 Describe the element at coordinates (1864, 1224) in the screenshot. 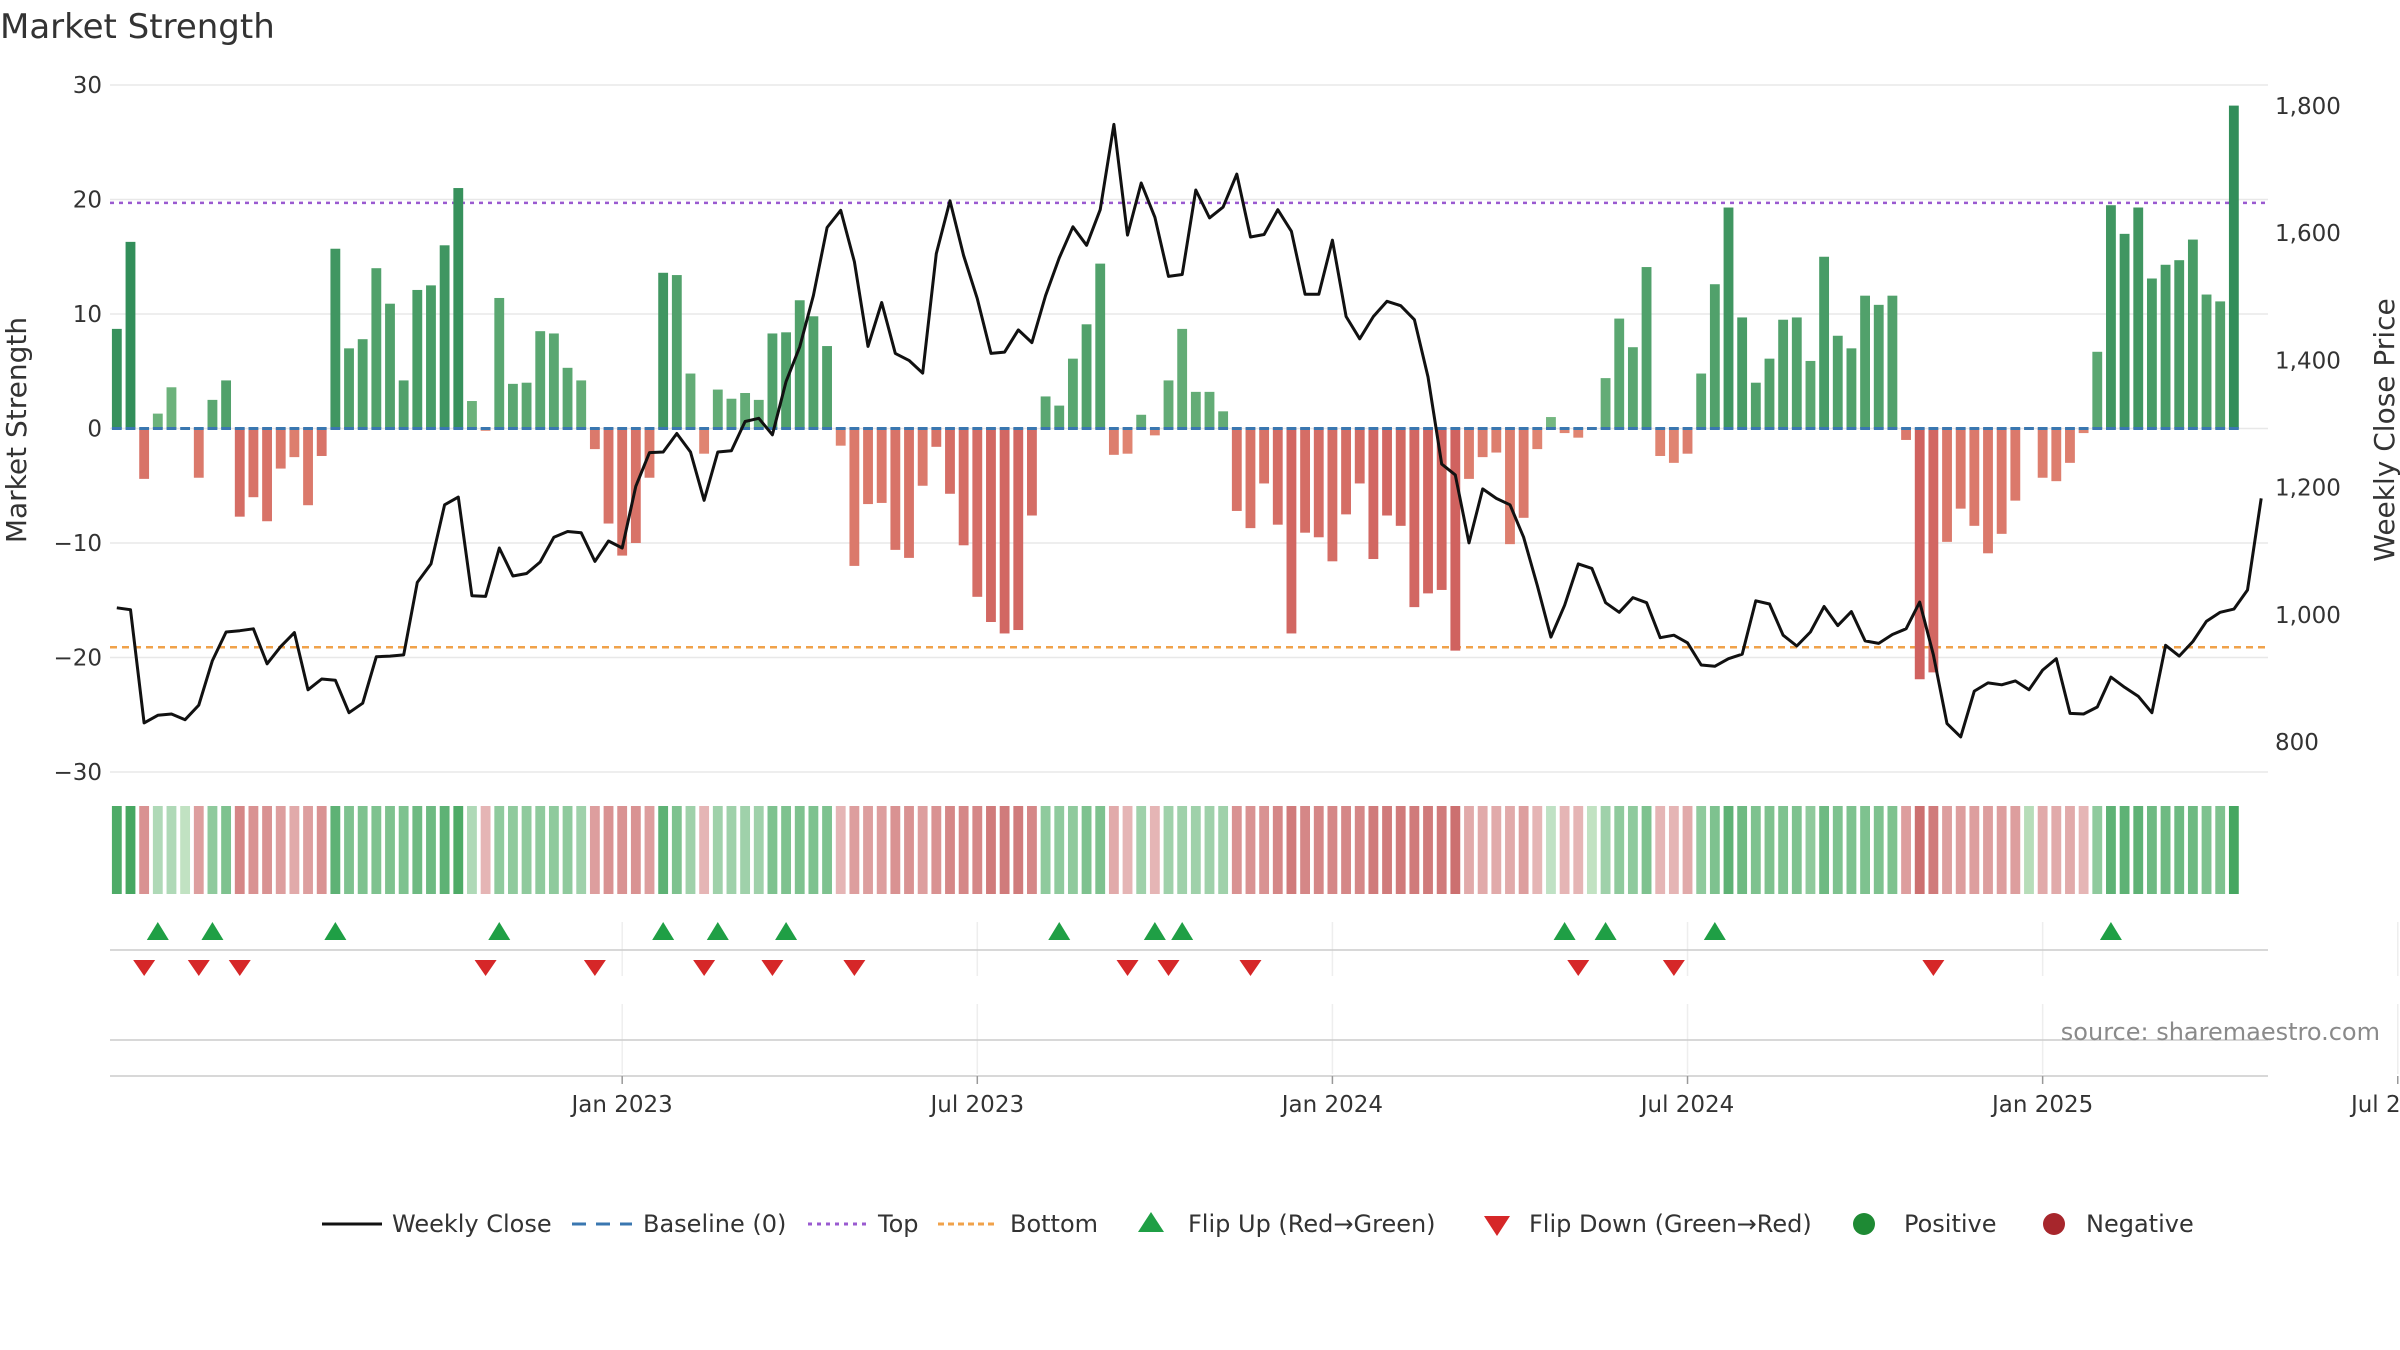

I see `legend-swatch-positive` at that location.